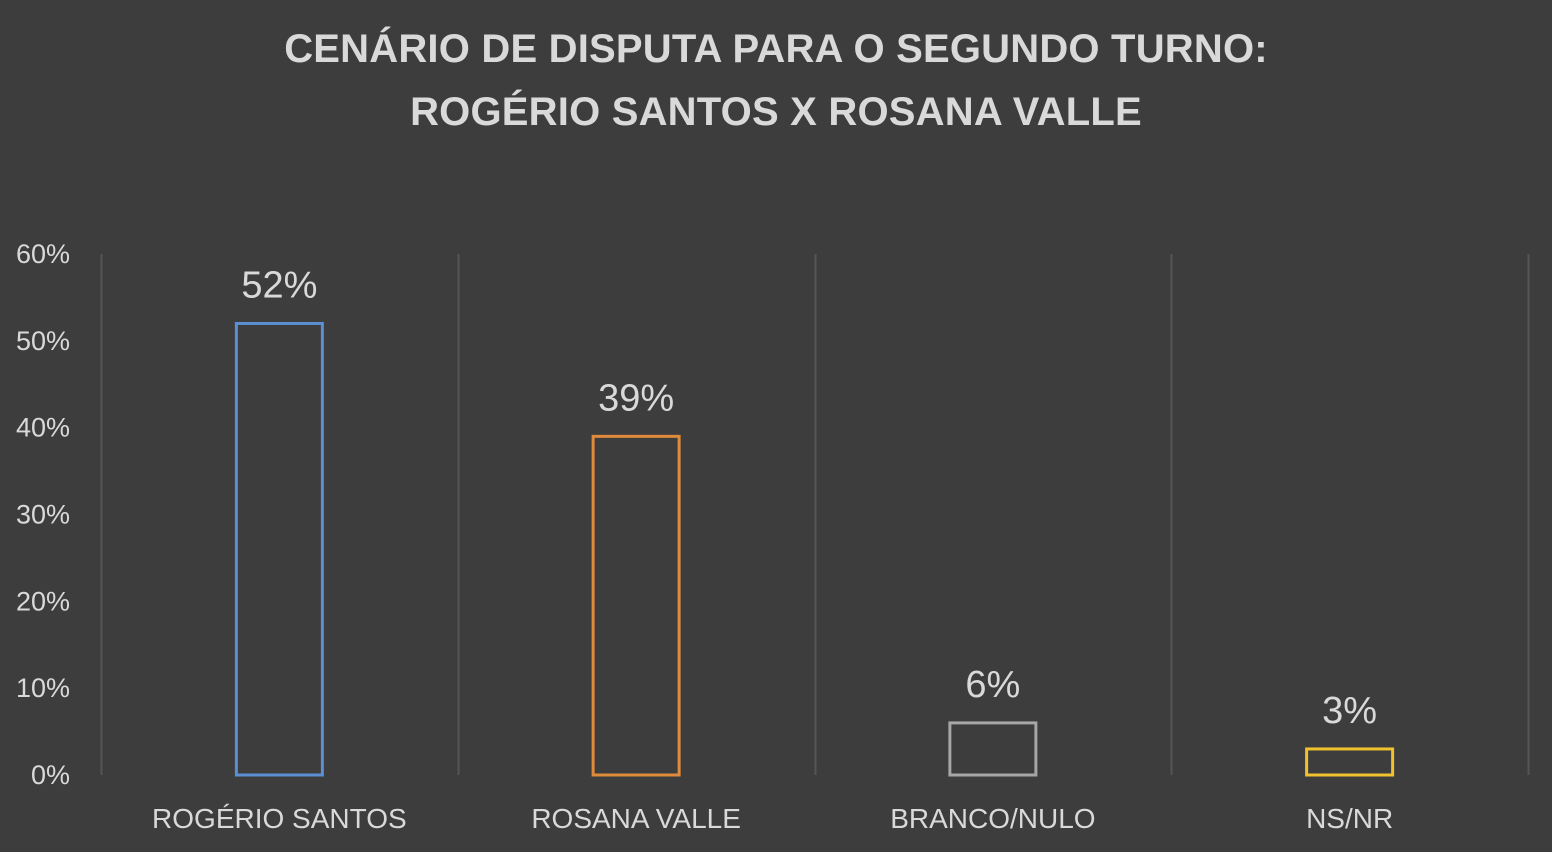 The width and height of the screenshot is (1552, 852). What do you see at coordinates (43, 428) in the screenshot?
I see `y-tick-label: 40%` at bounding box center [43, 428].